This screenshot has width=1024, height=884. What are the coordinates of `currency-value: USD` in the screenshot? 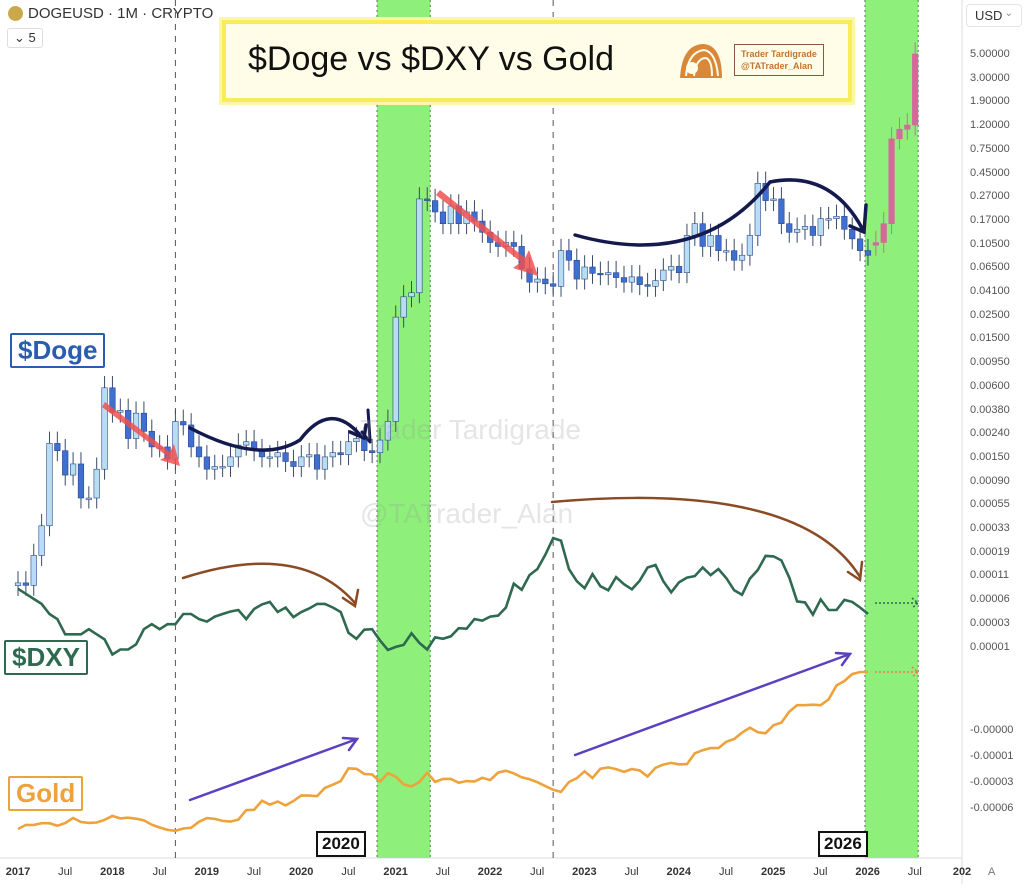 It's located at (989, 15).